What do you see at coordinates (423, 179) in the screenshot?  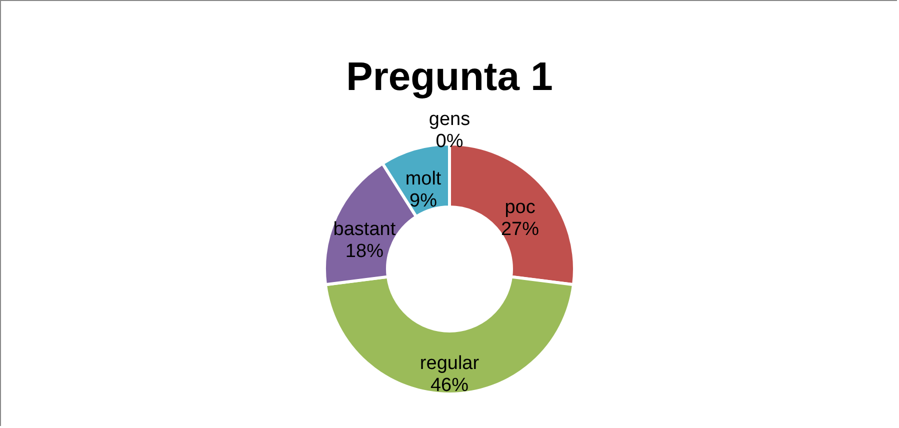 I see `slice-label: molt` at bounding box center [423, 179].